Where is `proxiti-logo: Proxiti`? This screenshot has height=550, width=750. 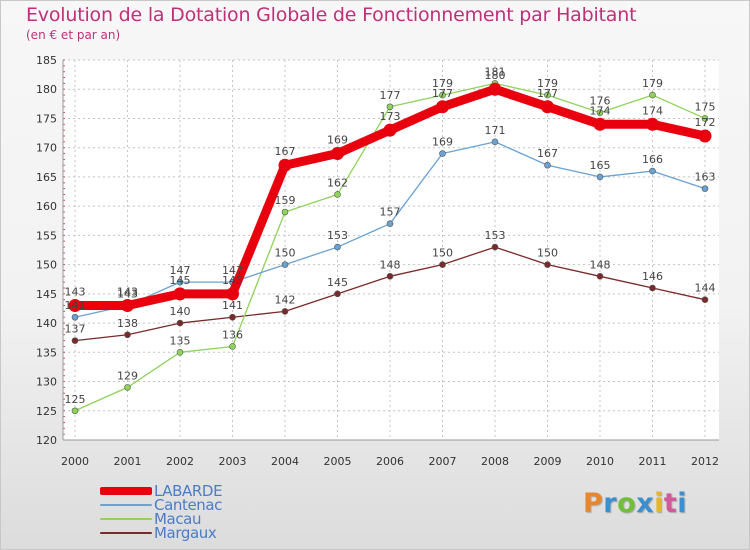
proxiti-logo: Proxiti is located at coordinates (635, 503).